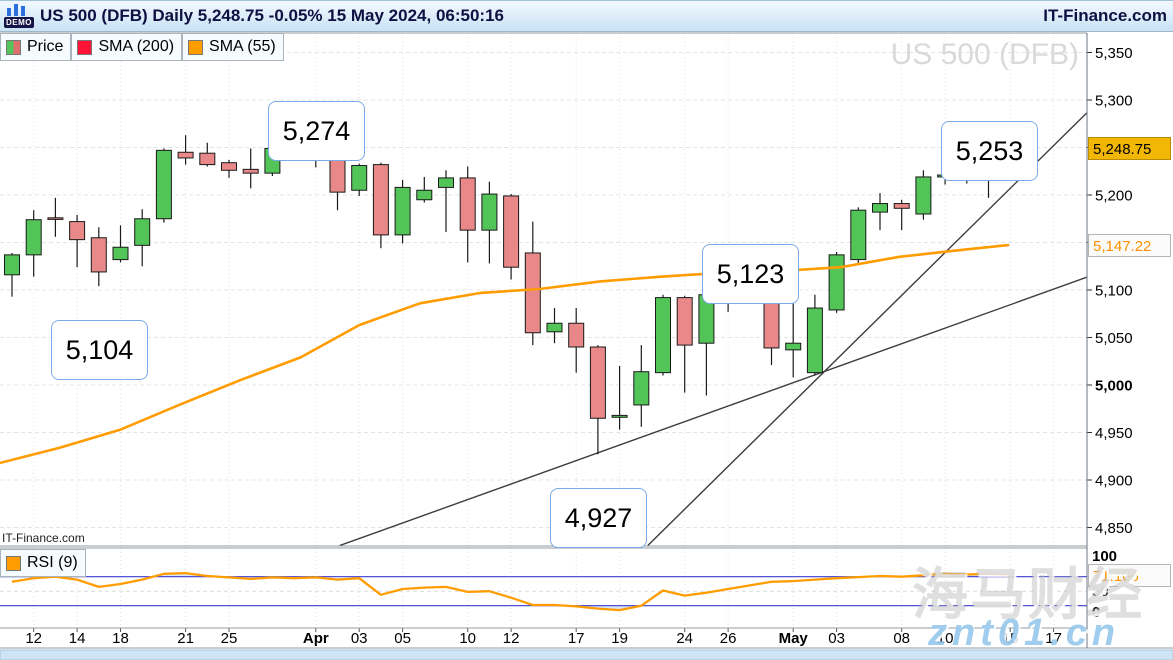 The width and height of the screenshot is (1173, 660). Describe the element at coordinates (1010, 638) in the screenshot. I see `x-axis-label: 15` at that location.